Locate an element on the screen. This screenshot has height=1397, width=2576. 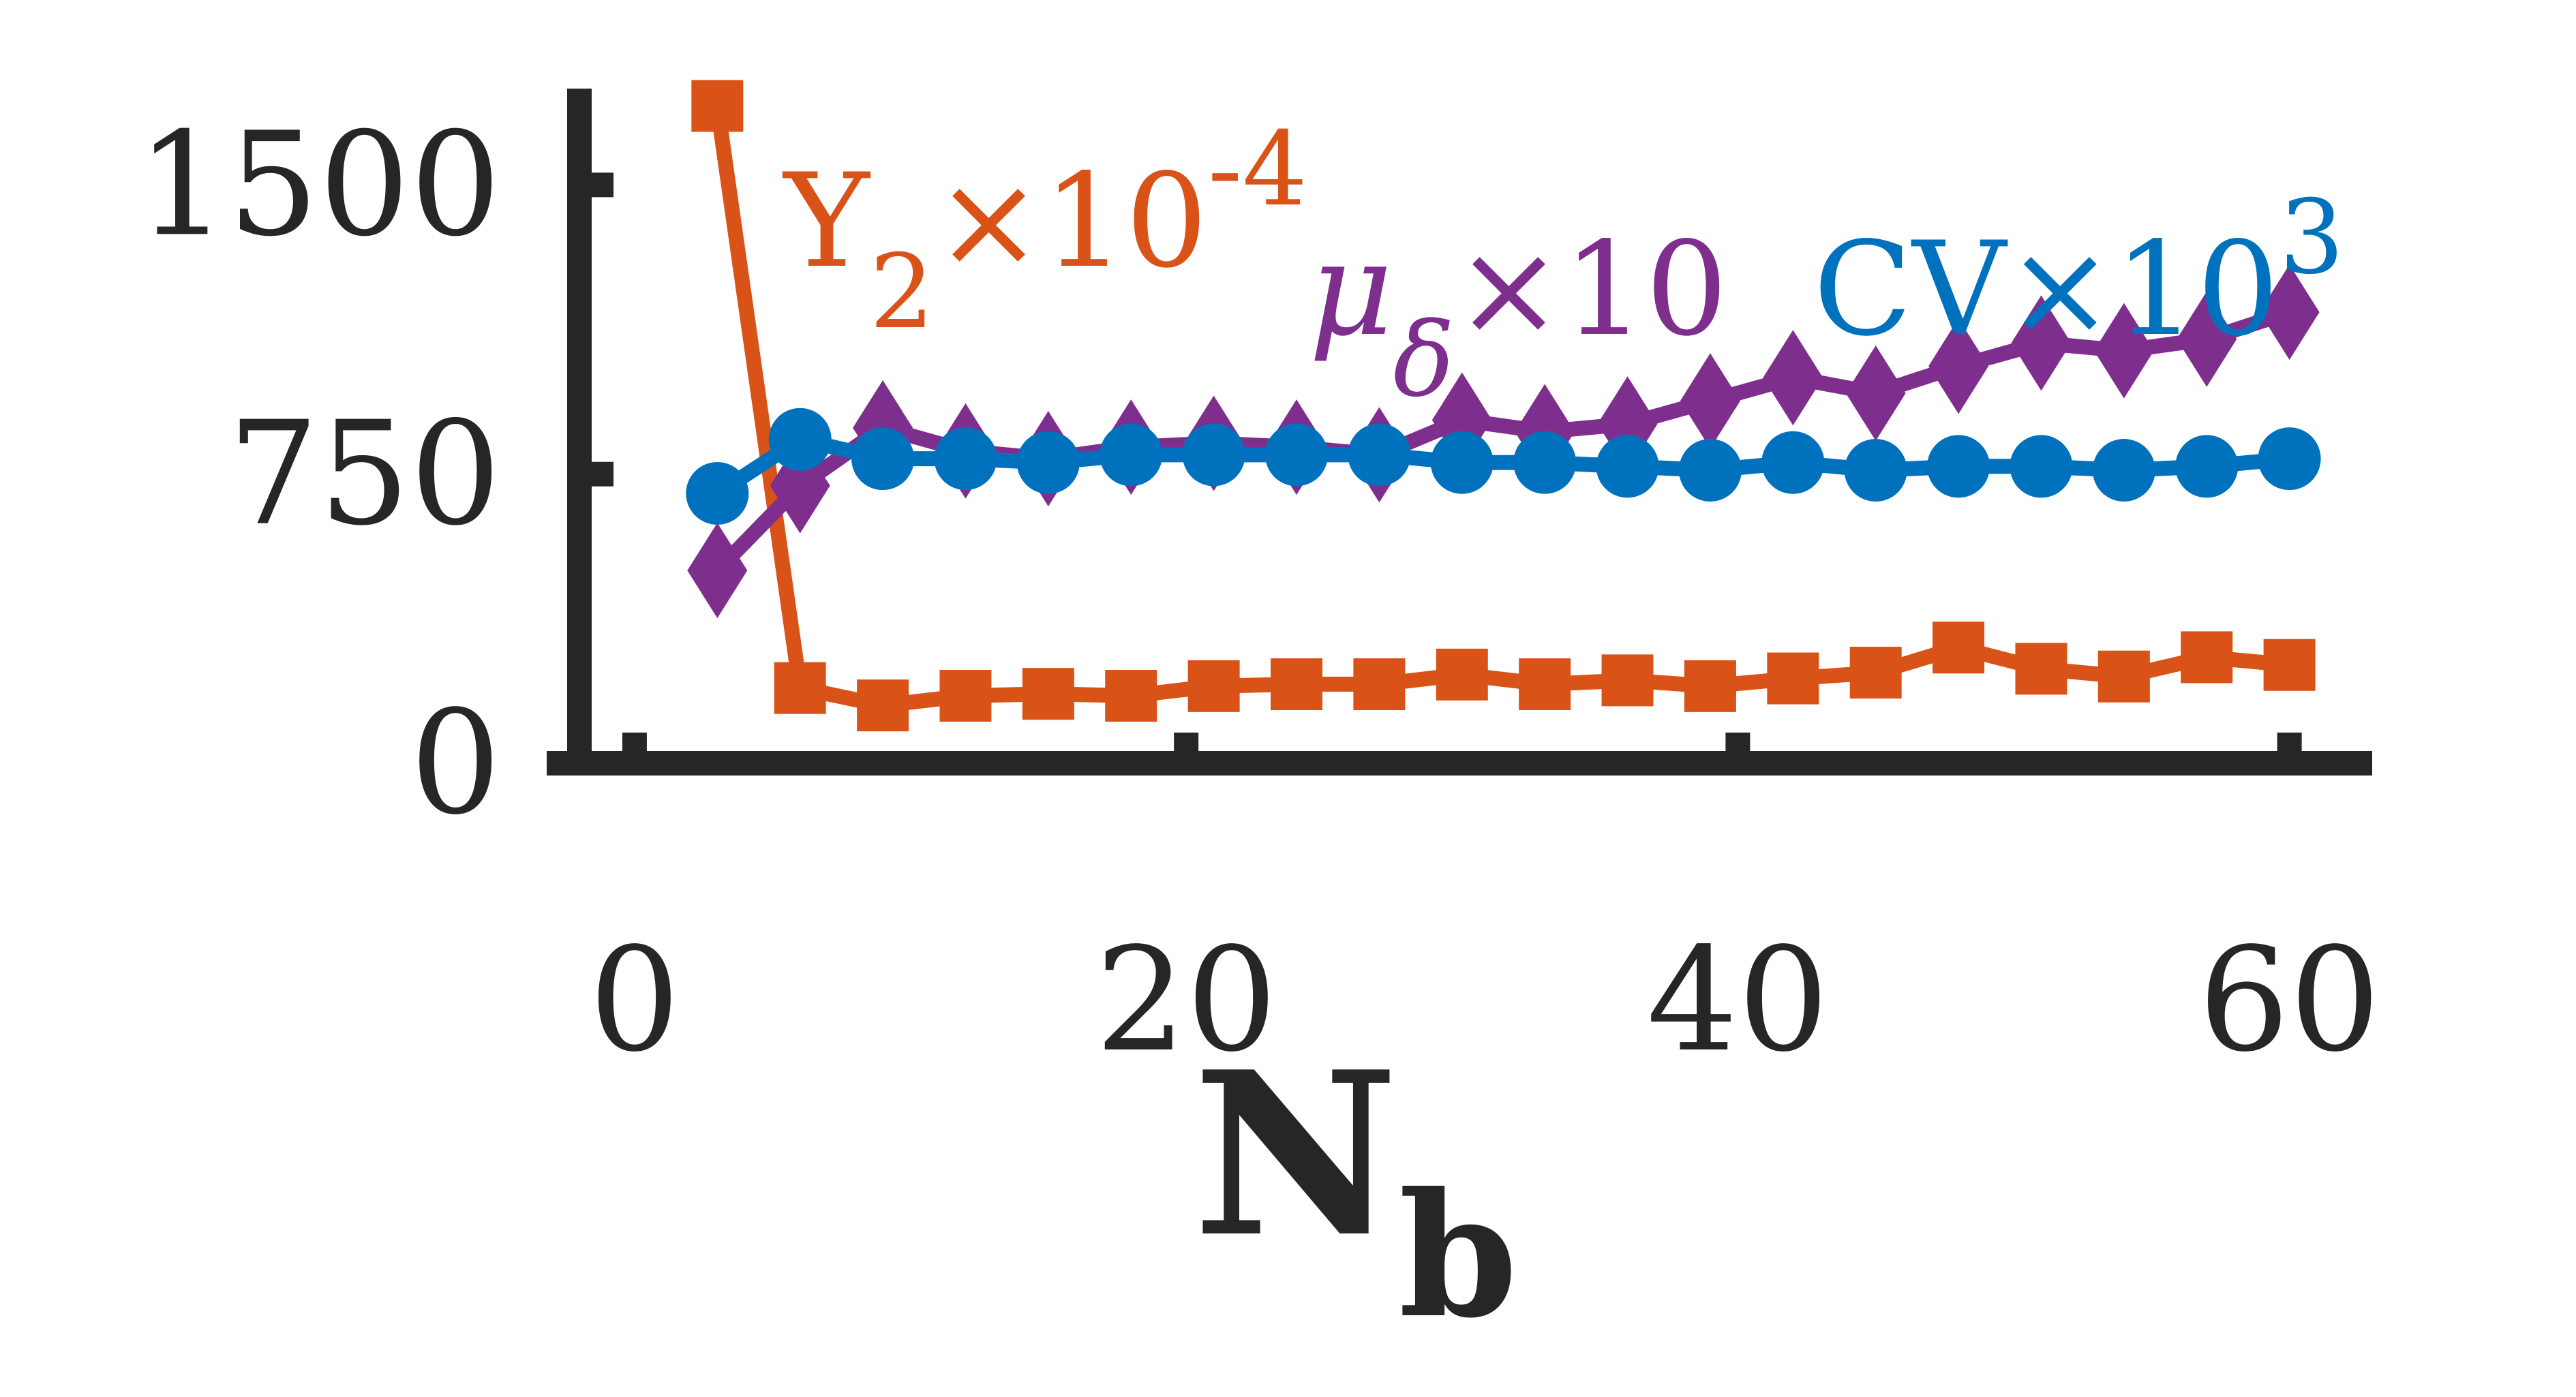
y-tick-label: 1500 is located at coordinates (319, 184).